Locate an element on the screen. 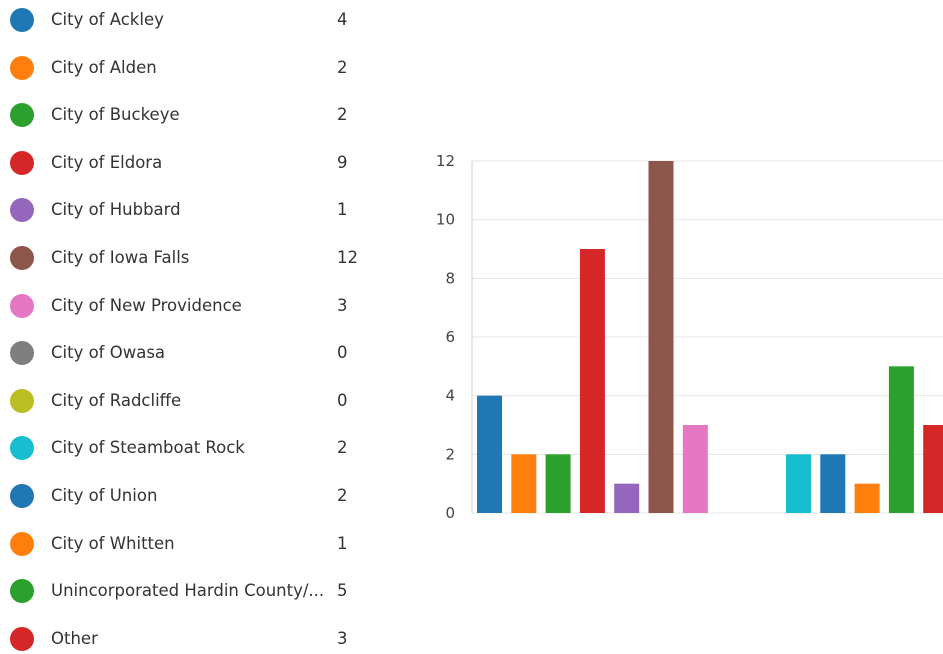 The height and width of the screenshot is (654, 943). y-tick-label: 10 is located at coordinates (445, 220).